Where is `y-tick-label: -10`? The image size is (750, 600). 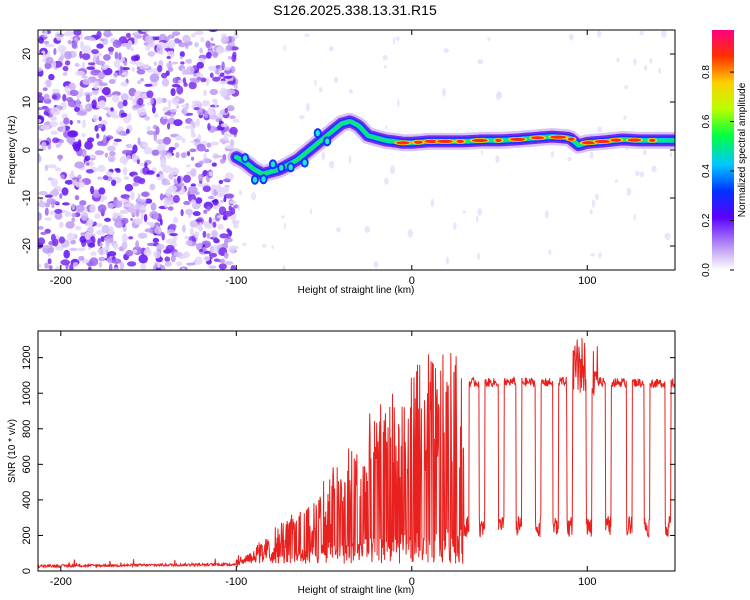 y-tick-label: -10 is located at coordinates (27, 198).